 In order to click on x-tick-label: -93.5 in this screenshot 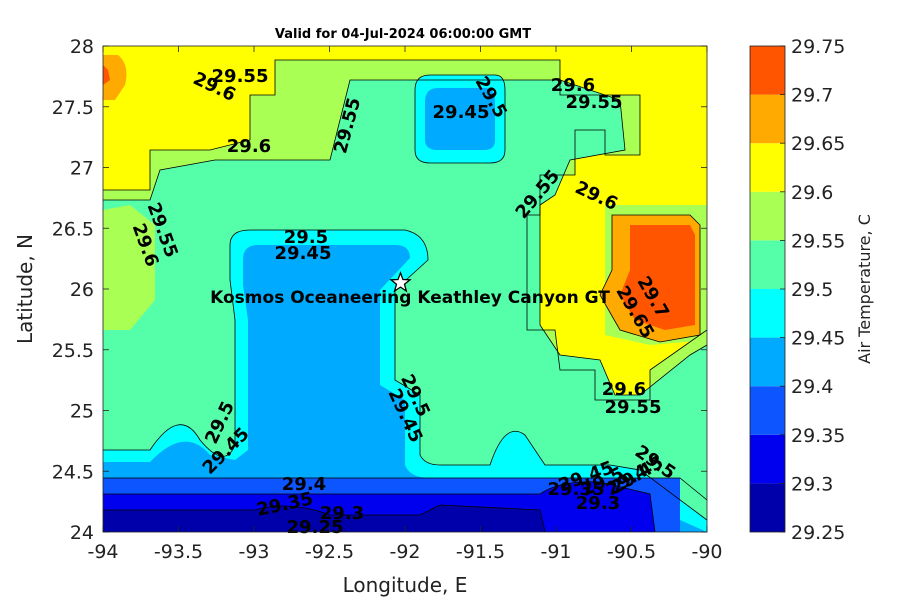, I will do `click(178, 552)`.